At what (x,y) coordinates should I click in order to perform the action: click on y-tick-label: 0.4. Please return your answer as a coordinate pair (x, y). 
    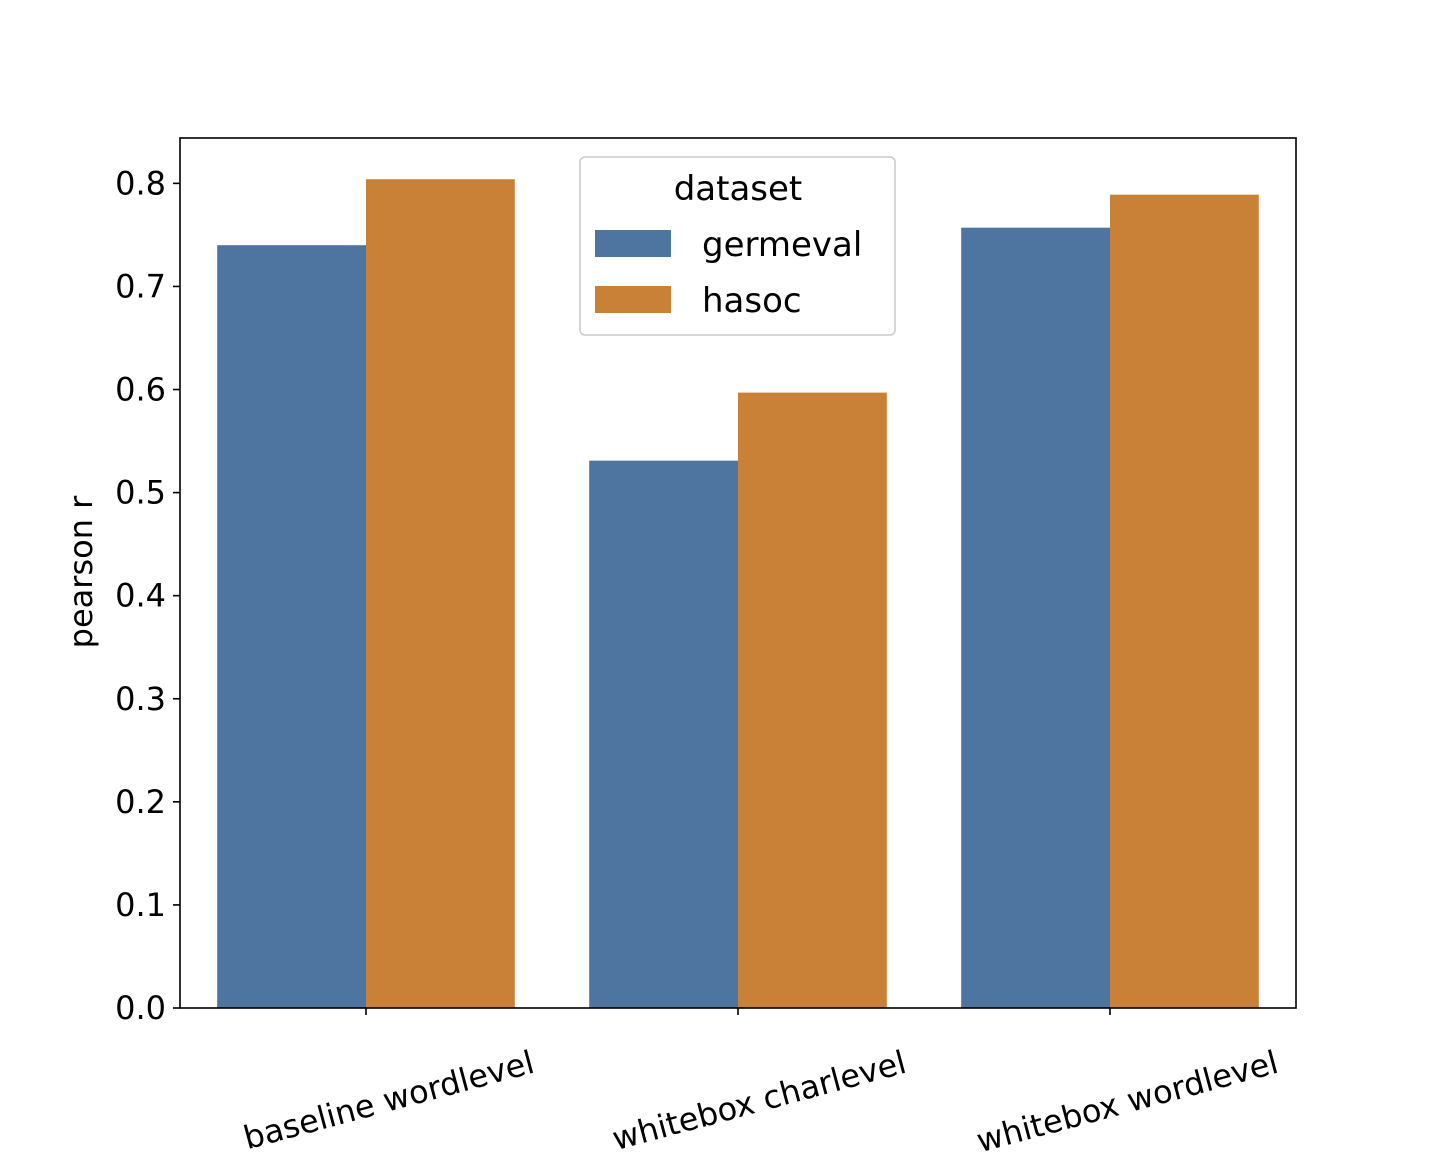
    Looking at the image, I should click on (140, 596).